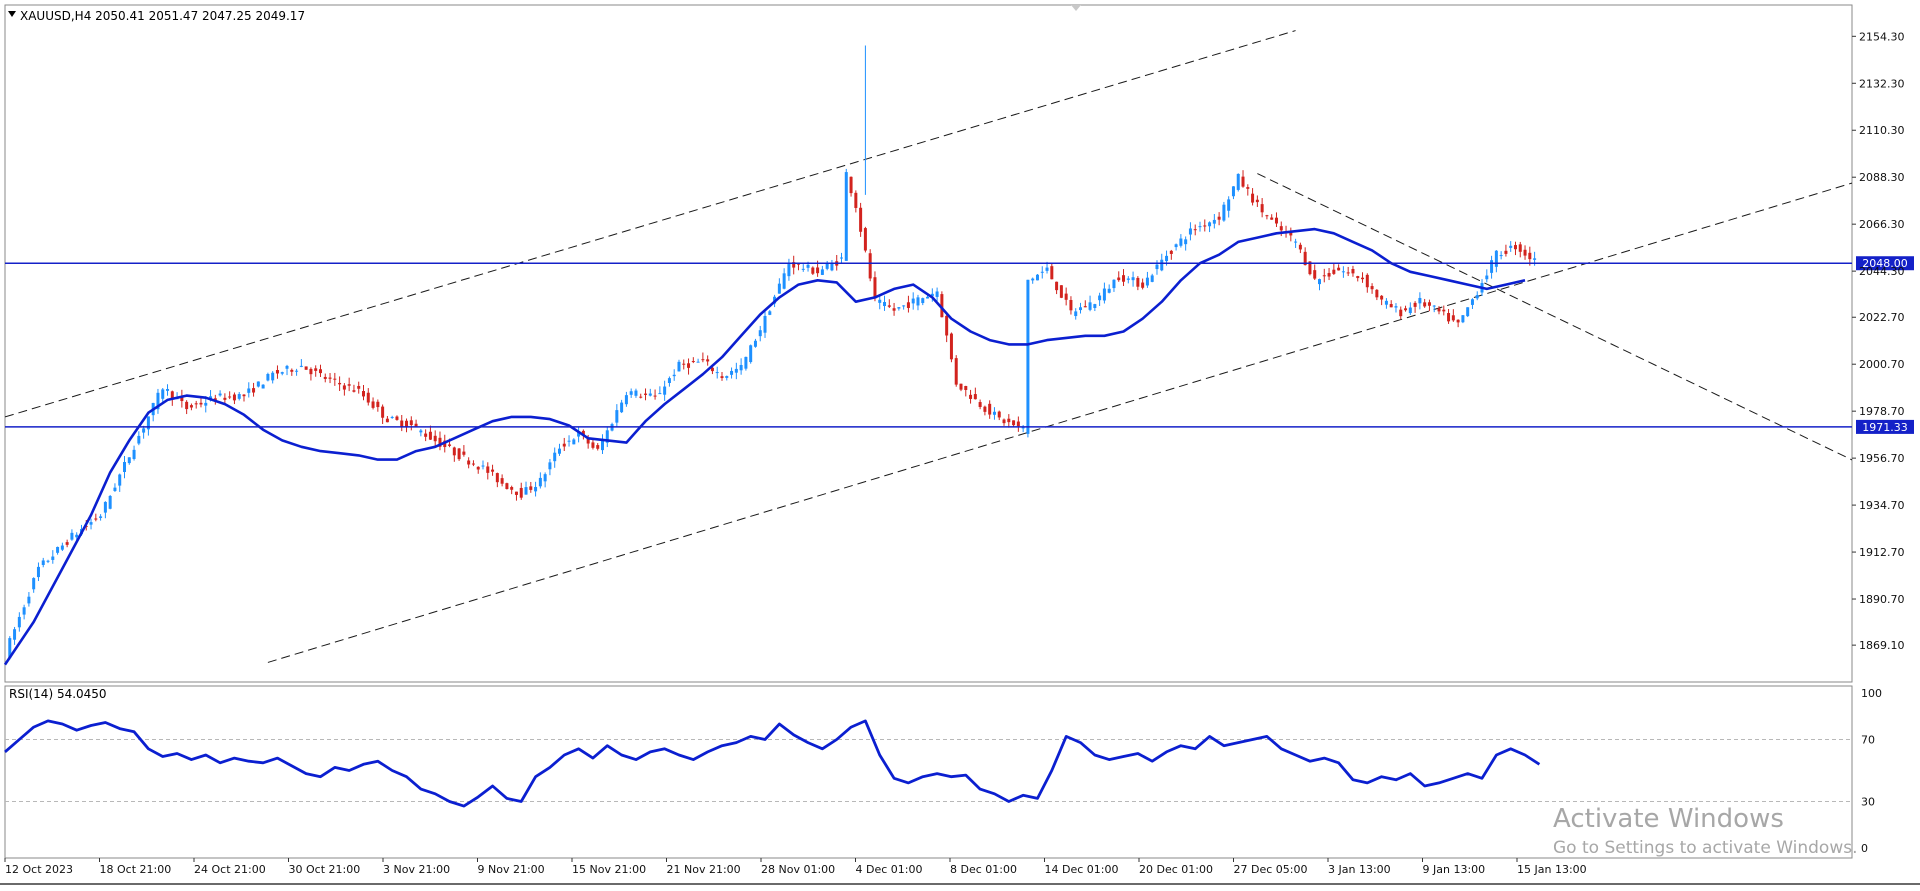  I want to click on time-tick-label: 15 Jan 13:00, so click(1552, 869).